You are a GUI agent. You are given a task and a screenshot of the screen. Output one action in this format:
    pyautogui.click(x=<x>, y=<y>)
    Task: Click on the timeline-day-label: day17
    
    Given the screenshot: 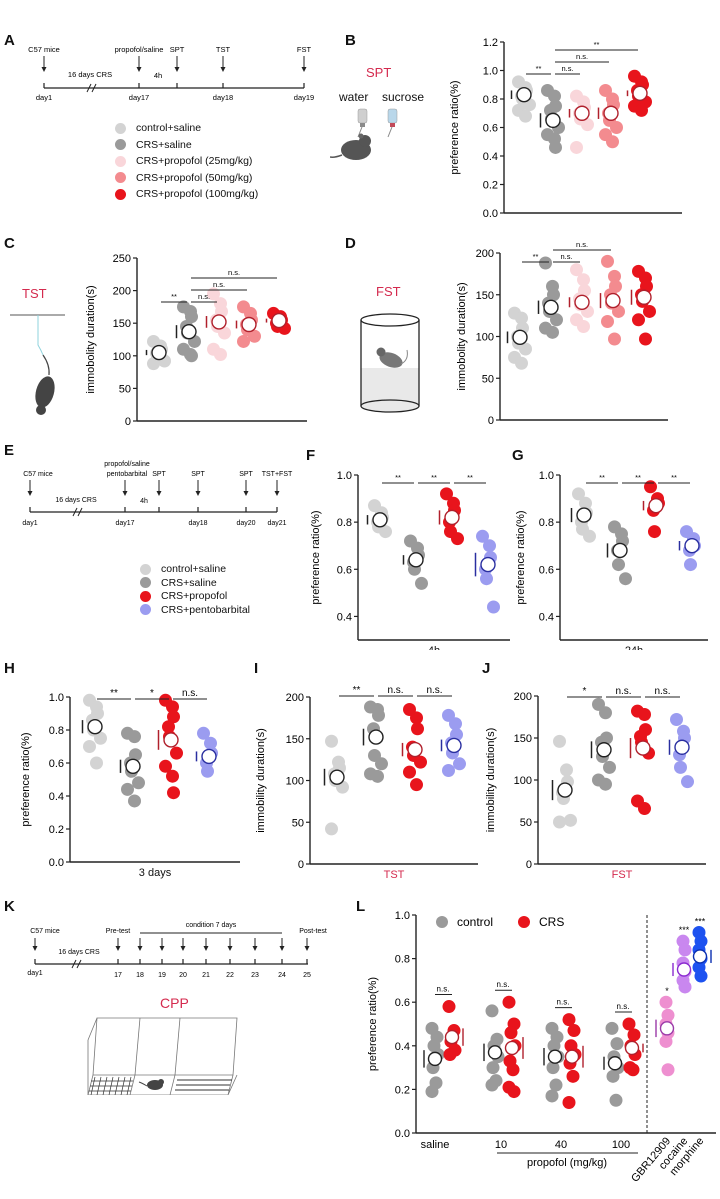 What is the action you would take?
    pyautogui.click(x=124, y=523)
    